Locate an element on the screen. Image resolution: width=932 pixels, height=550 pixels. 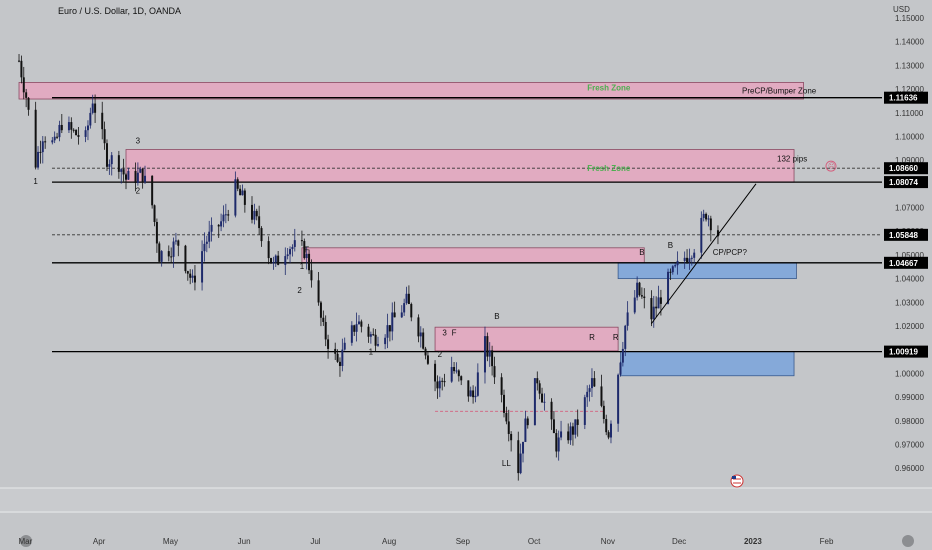
x-tick-label: Aug is located at coordinates (389, 541).